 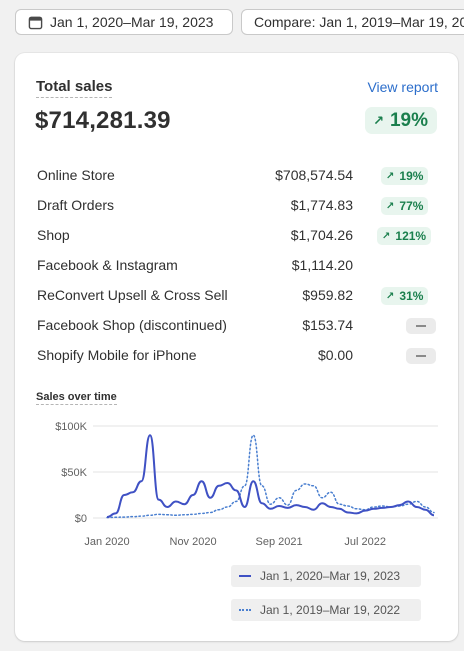 I want to click on channel-change: 31%, so click(x=411, y=296).